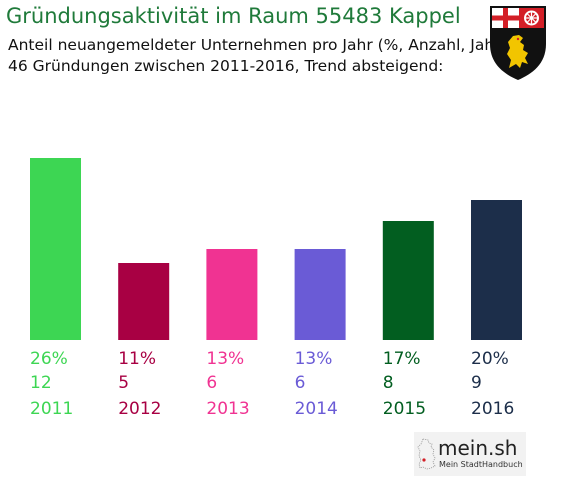 This screenshot has width=562, height=482. I want to click on germany-map-icon, so click(426, 454).